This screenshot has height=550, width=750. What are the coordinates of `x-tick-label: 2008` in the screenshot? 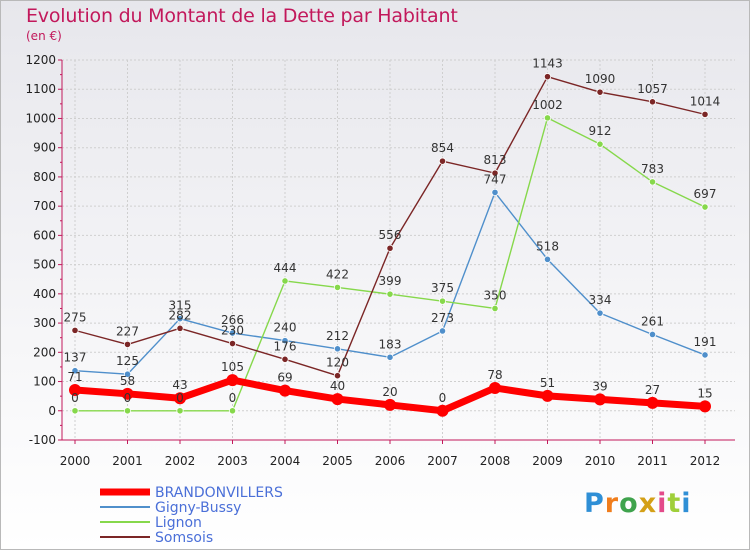 It's located at (495, 461).